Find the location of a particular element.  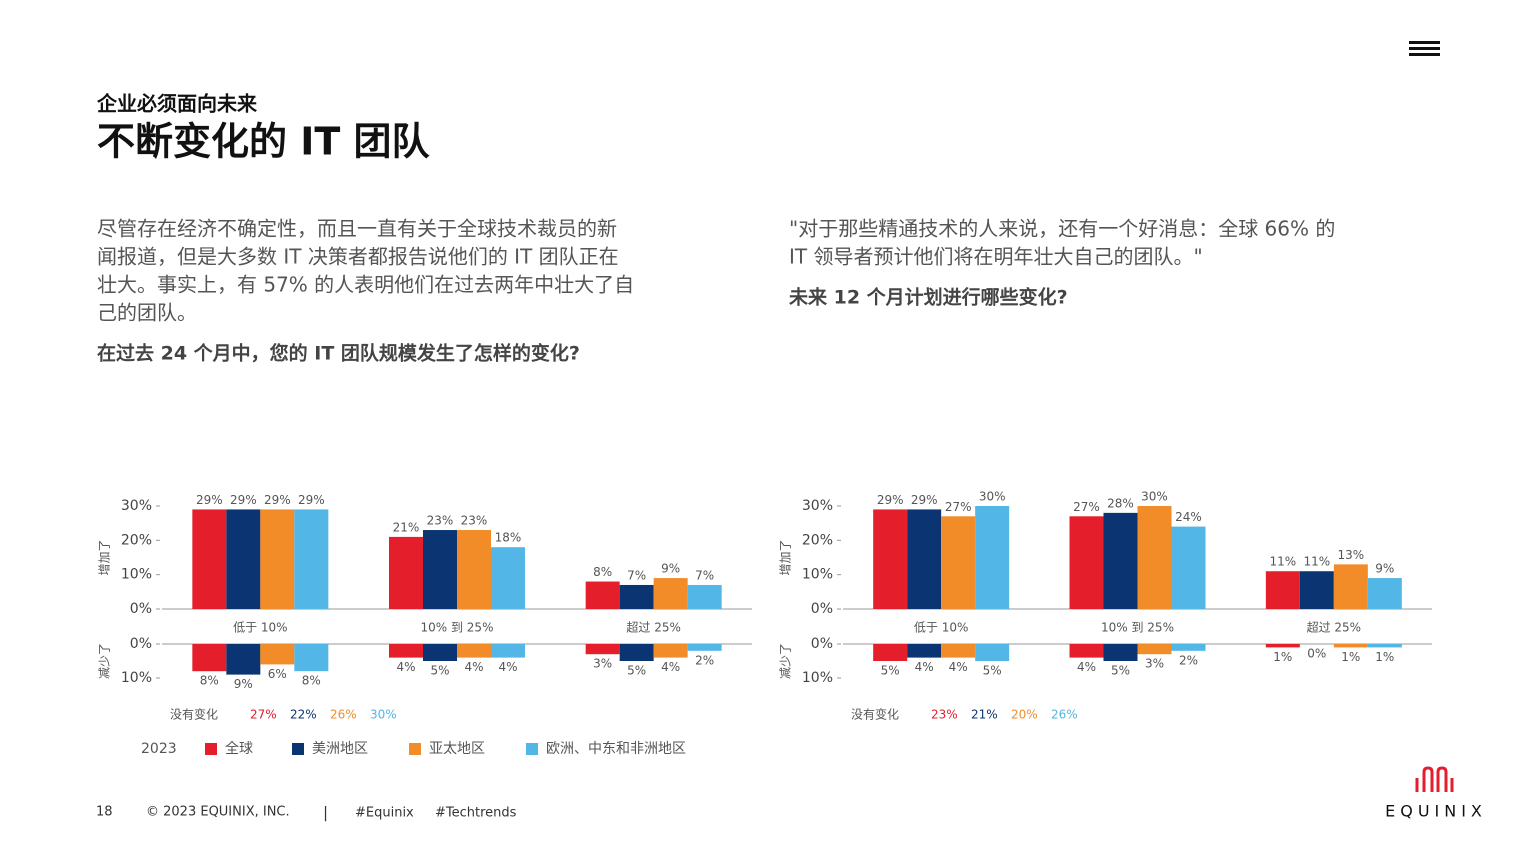

value-label: 11% is located at coordinates (1282, 562).